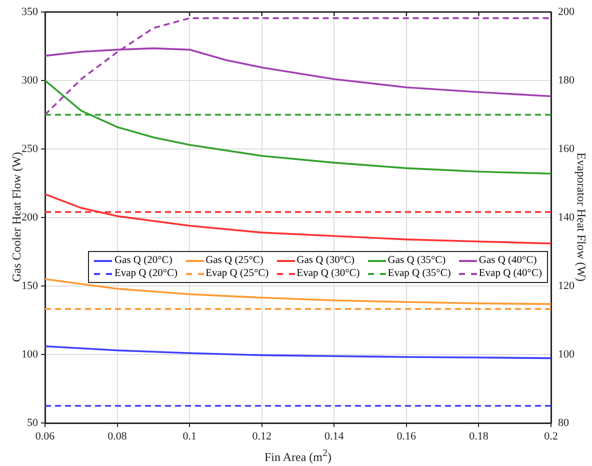 Image resolution: width=592 pixels, height=466 pixels. I want to click on y-tick-label: 350, so click(30, 12).